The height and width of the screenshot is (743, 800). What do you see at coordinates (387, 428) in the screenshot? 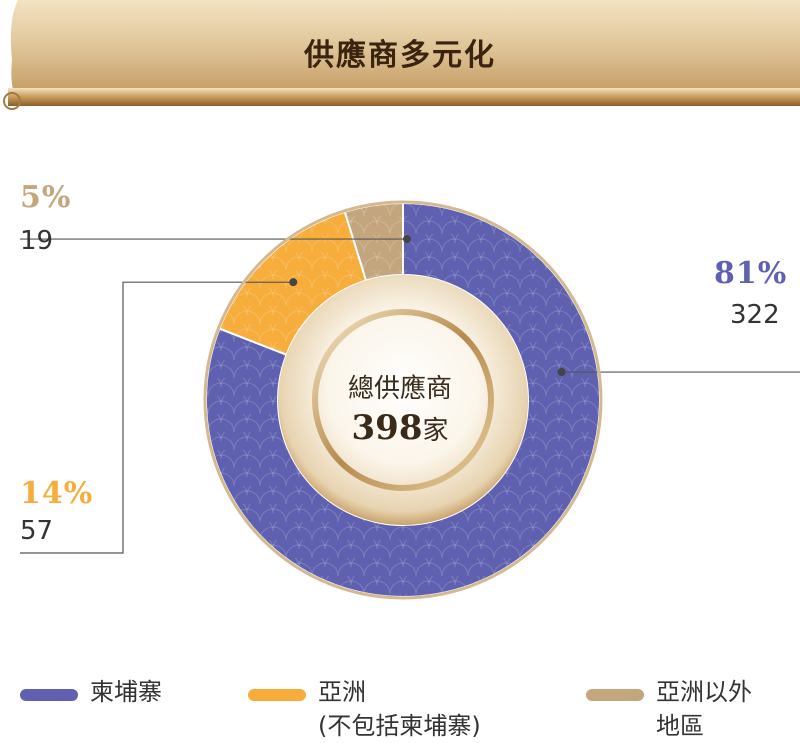
I see `total-value: 398` at bounding box center [387, 428].